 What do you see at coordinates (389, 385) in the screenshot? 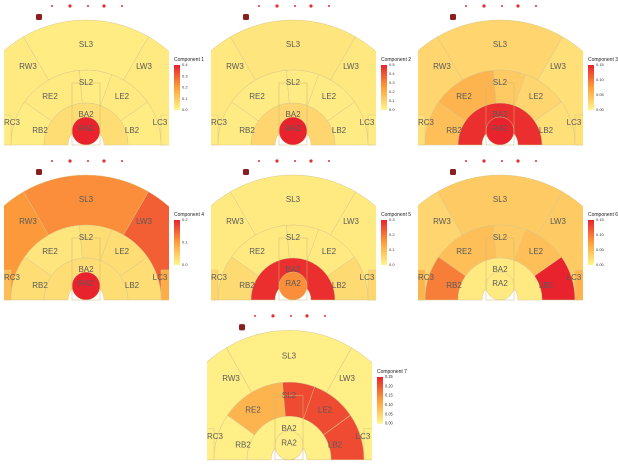
I see `colorbar-tick-label: 0.20` at bounding box center [389, 385].